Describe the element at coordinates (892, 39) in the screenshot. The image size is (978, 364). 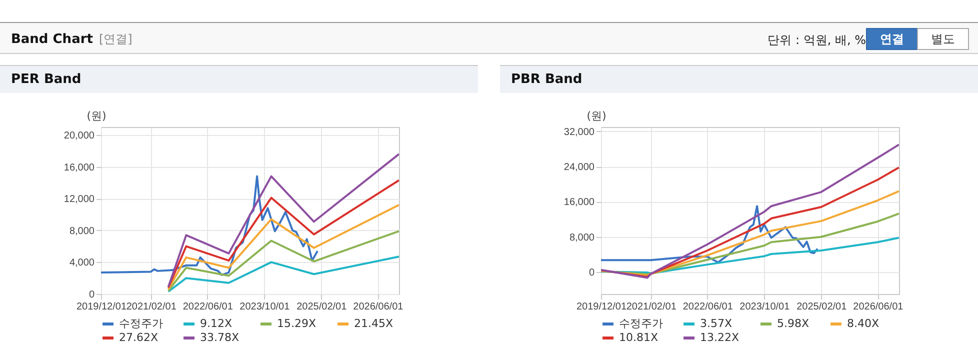
I see `toggle-button: 연결` at that location.